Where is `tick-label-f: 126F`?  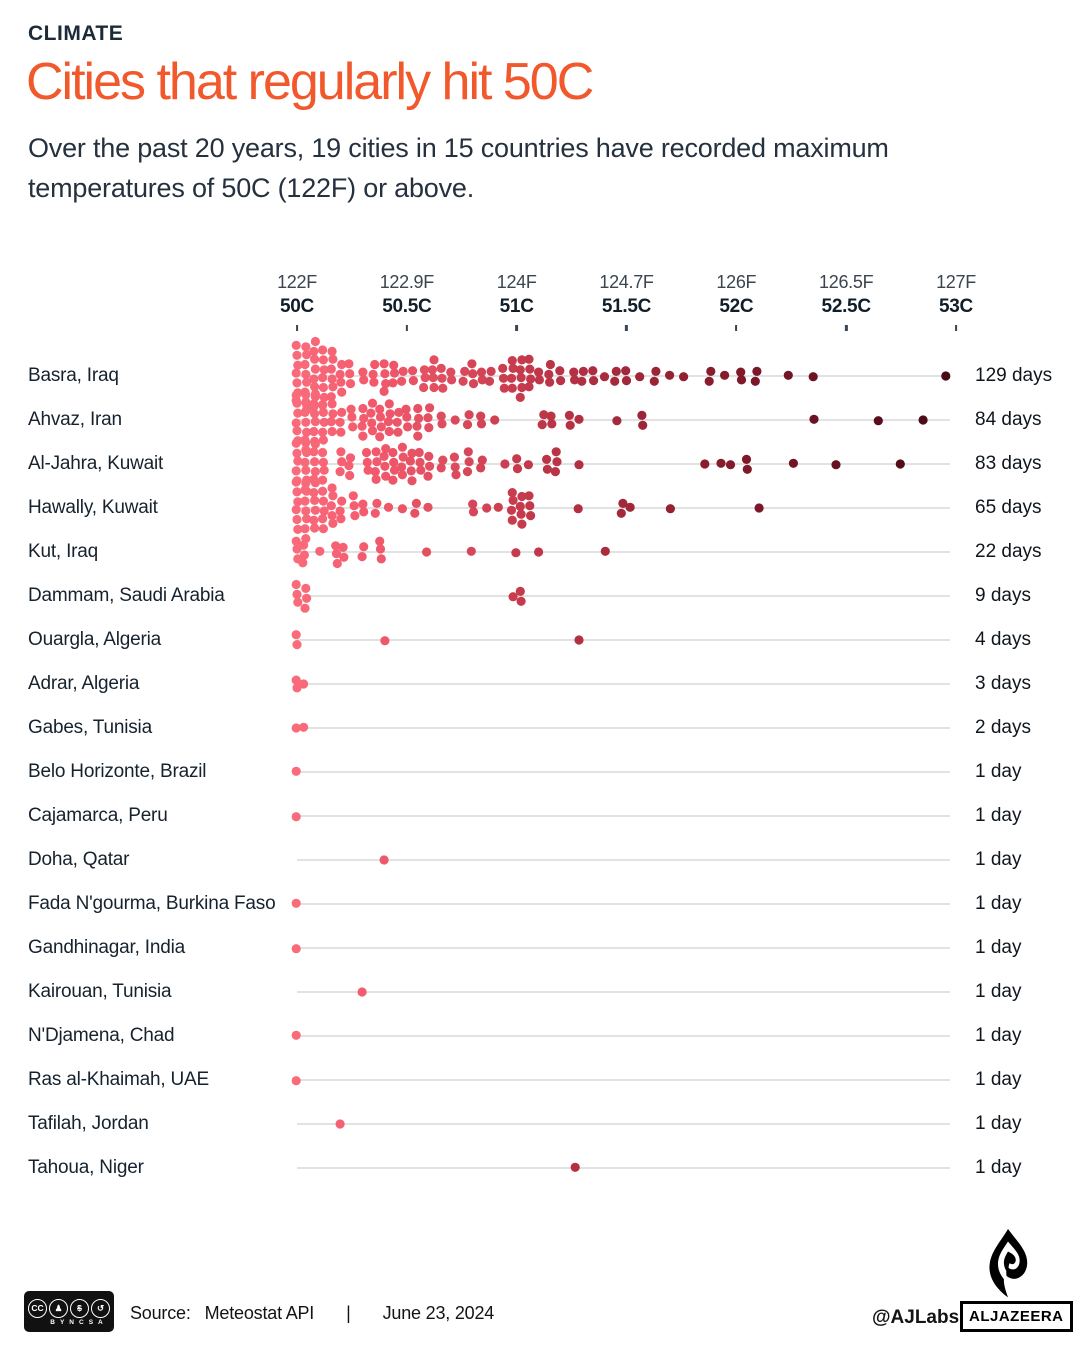 tick-label-f: 126F is located at coordinates (736, 282).